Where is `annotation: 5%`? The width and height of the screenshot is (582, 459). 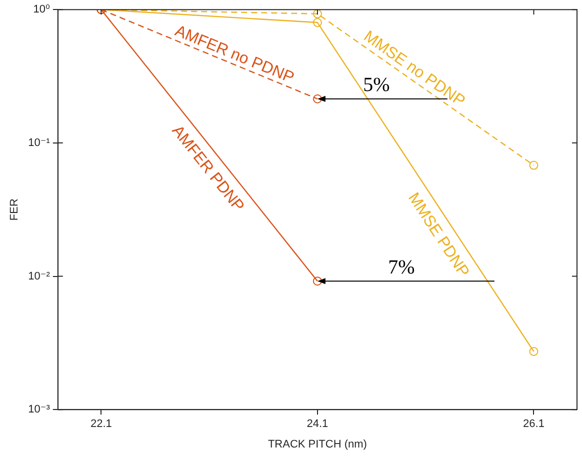 annotation: 5% is located at coordinates (376, 85).